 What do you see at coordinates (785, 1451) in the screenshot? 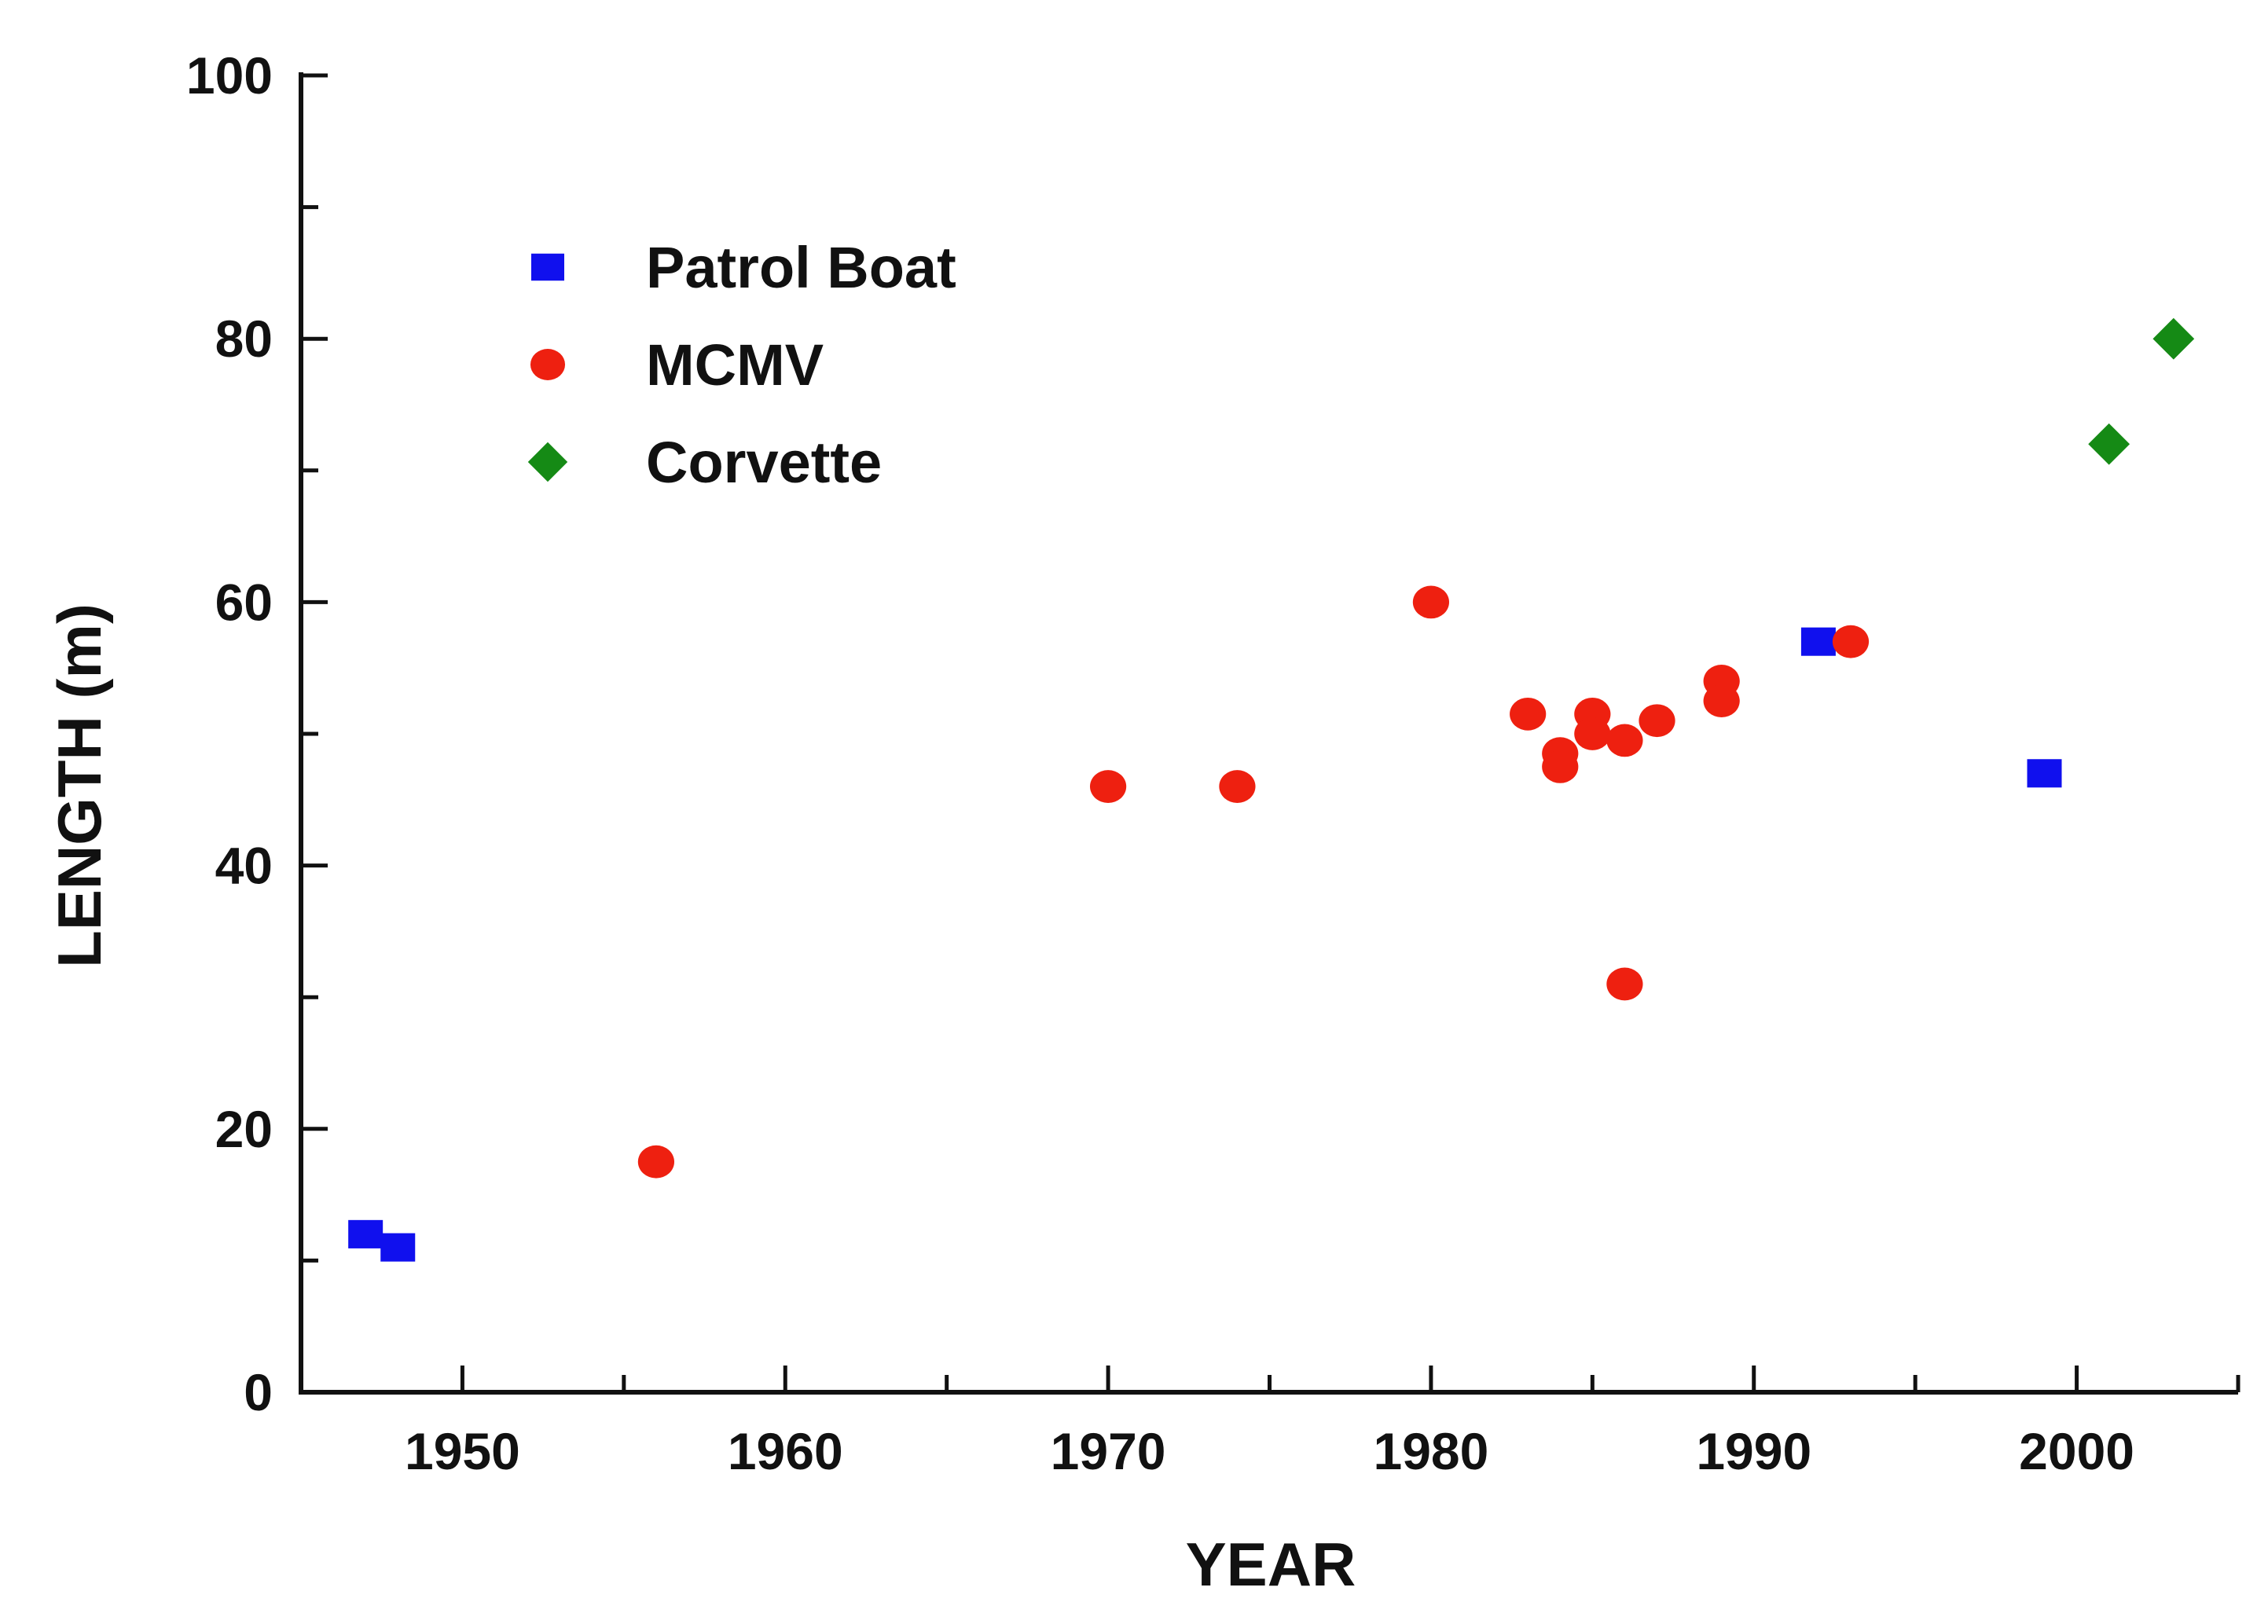
I see `x-tick-label: 1960` at bounding box center [785, 1451].